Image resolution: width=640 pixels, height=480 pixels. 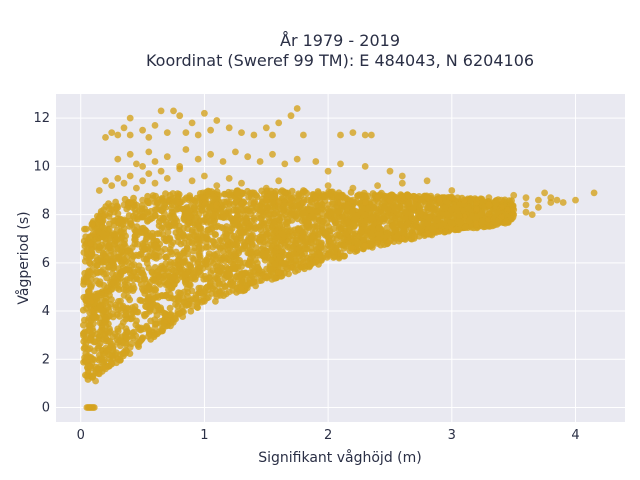 What do you see at coordinates (204, 435) in the screenshot?
I see `x-tick-label: 1` at bounding box center [204, 435].